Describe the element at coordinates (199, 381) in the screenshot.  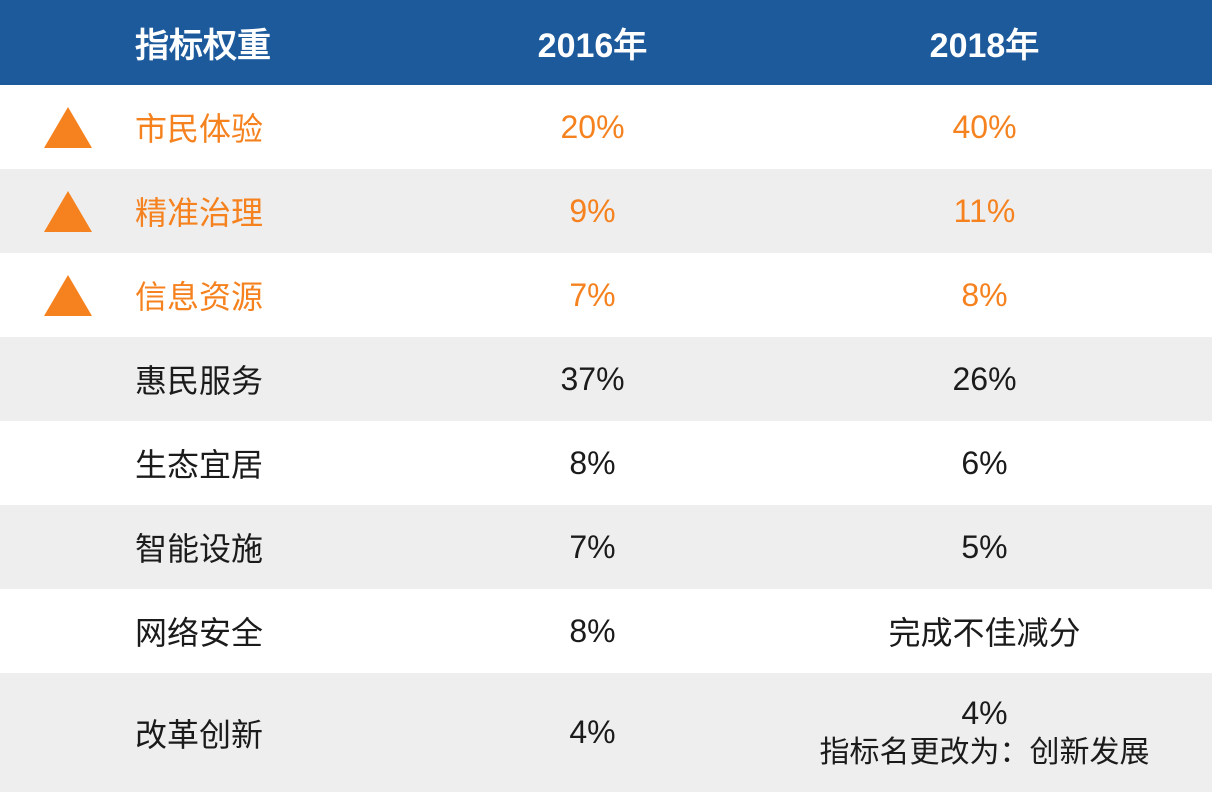
I see `row-label: 惠民服务` at that location.